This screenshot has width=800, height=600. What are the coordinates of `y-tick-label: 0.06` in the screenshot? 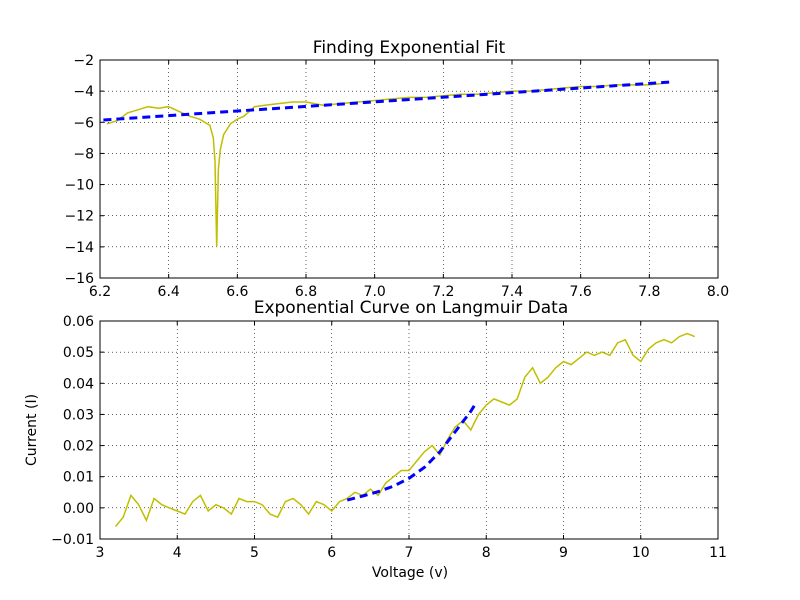 It's located at (78, 322).